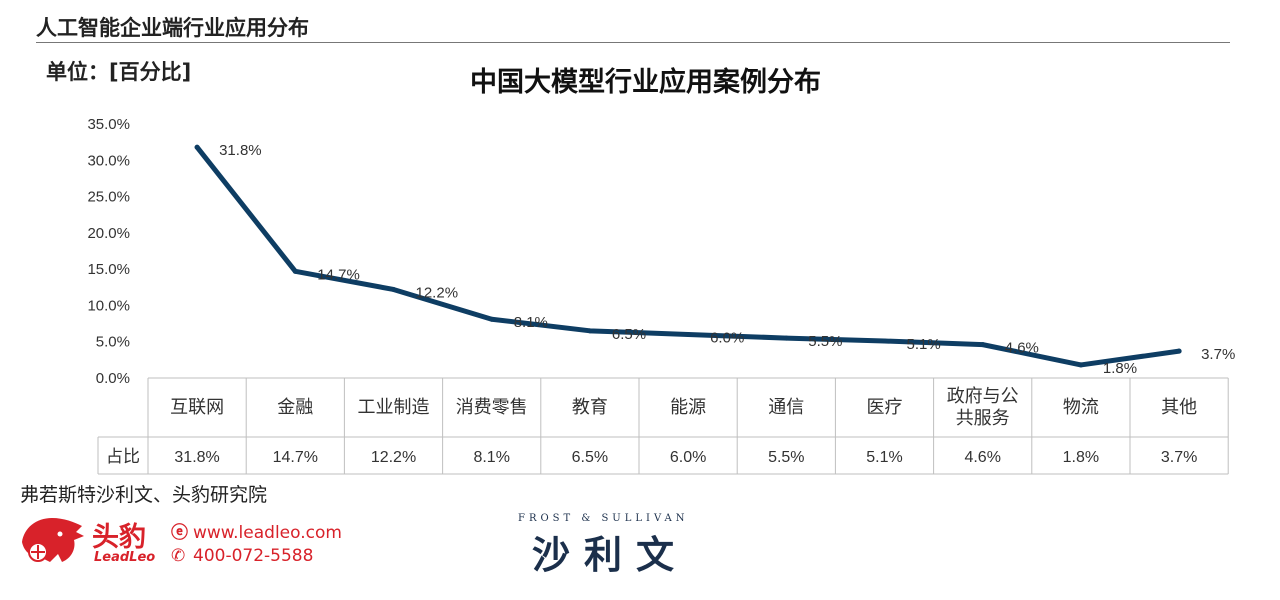  What do you see at coordinates (113, 378) in the screenshot?
I see `y-tick-label: 0.0%` at bounding box center [113, 378].